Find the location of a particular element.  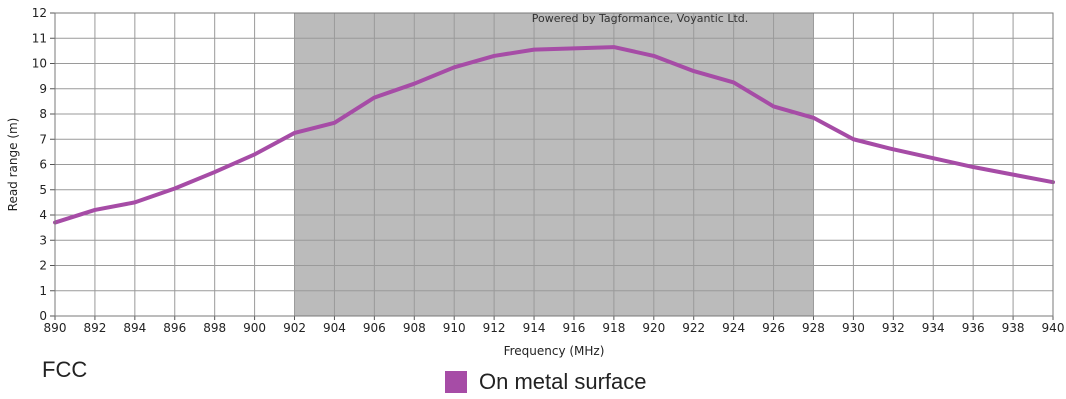

y-tick-label: 6 is located at coordinates (43, 165).